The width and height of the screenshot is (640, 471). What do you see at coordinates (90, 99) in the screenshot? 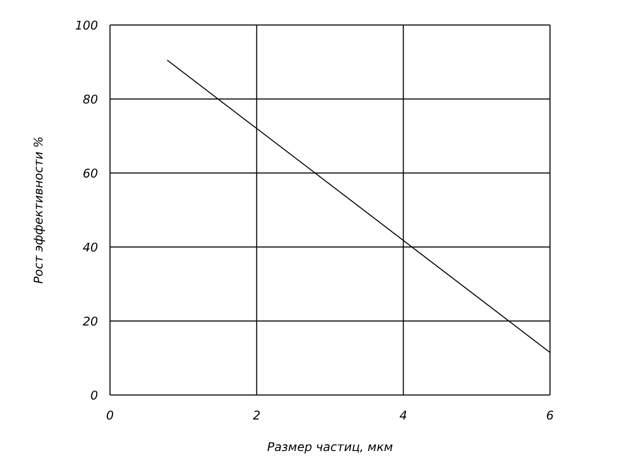
I see `y-tick-label: 80` at bounding box center [90, 99].